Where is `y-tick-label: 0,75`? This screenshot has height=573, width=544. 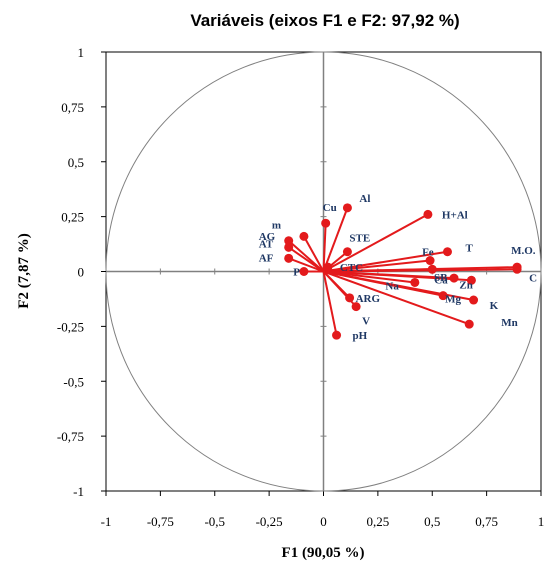 y-tick-label: 0,75 is located at coordinates (72, 107).